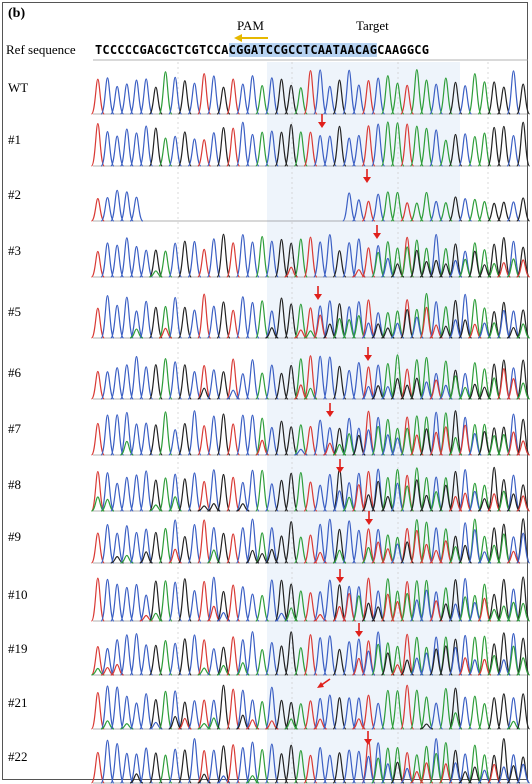 The height and width of the screenshot is (784, 532). What do you see at coordinates (372, 25) in the screenshot?
I see `target-label: Target` at bounding box center [372, 25].